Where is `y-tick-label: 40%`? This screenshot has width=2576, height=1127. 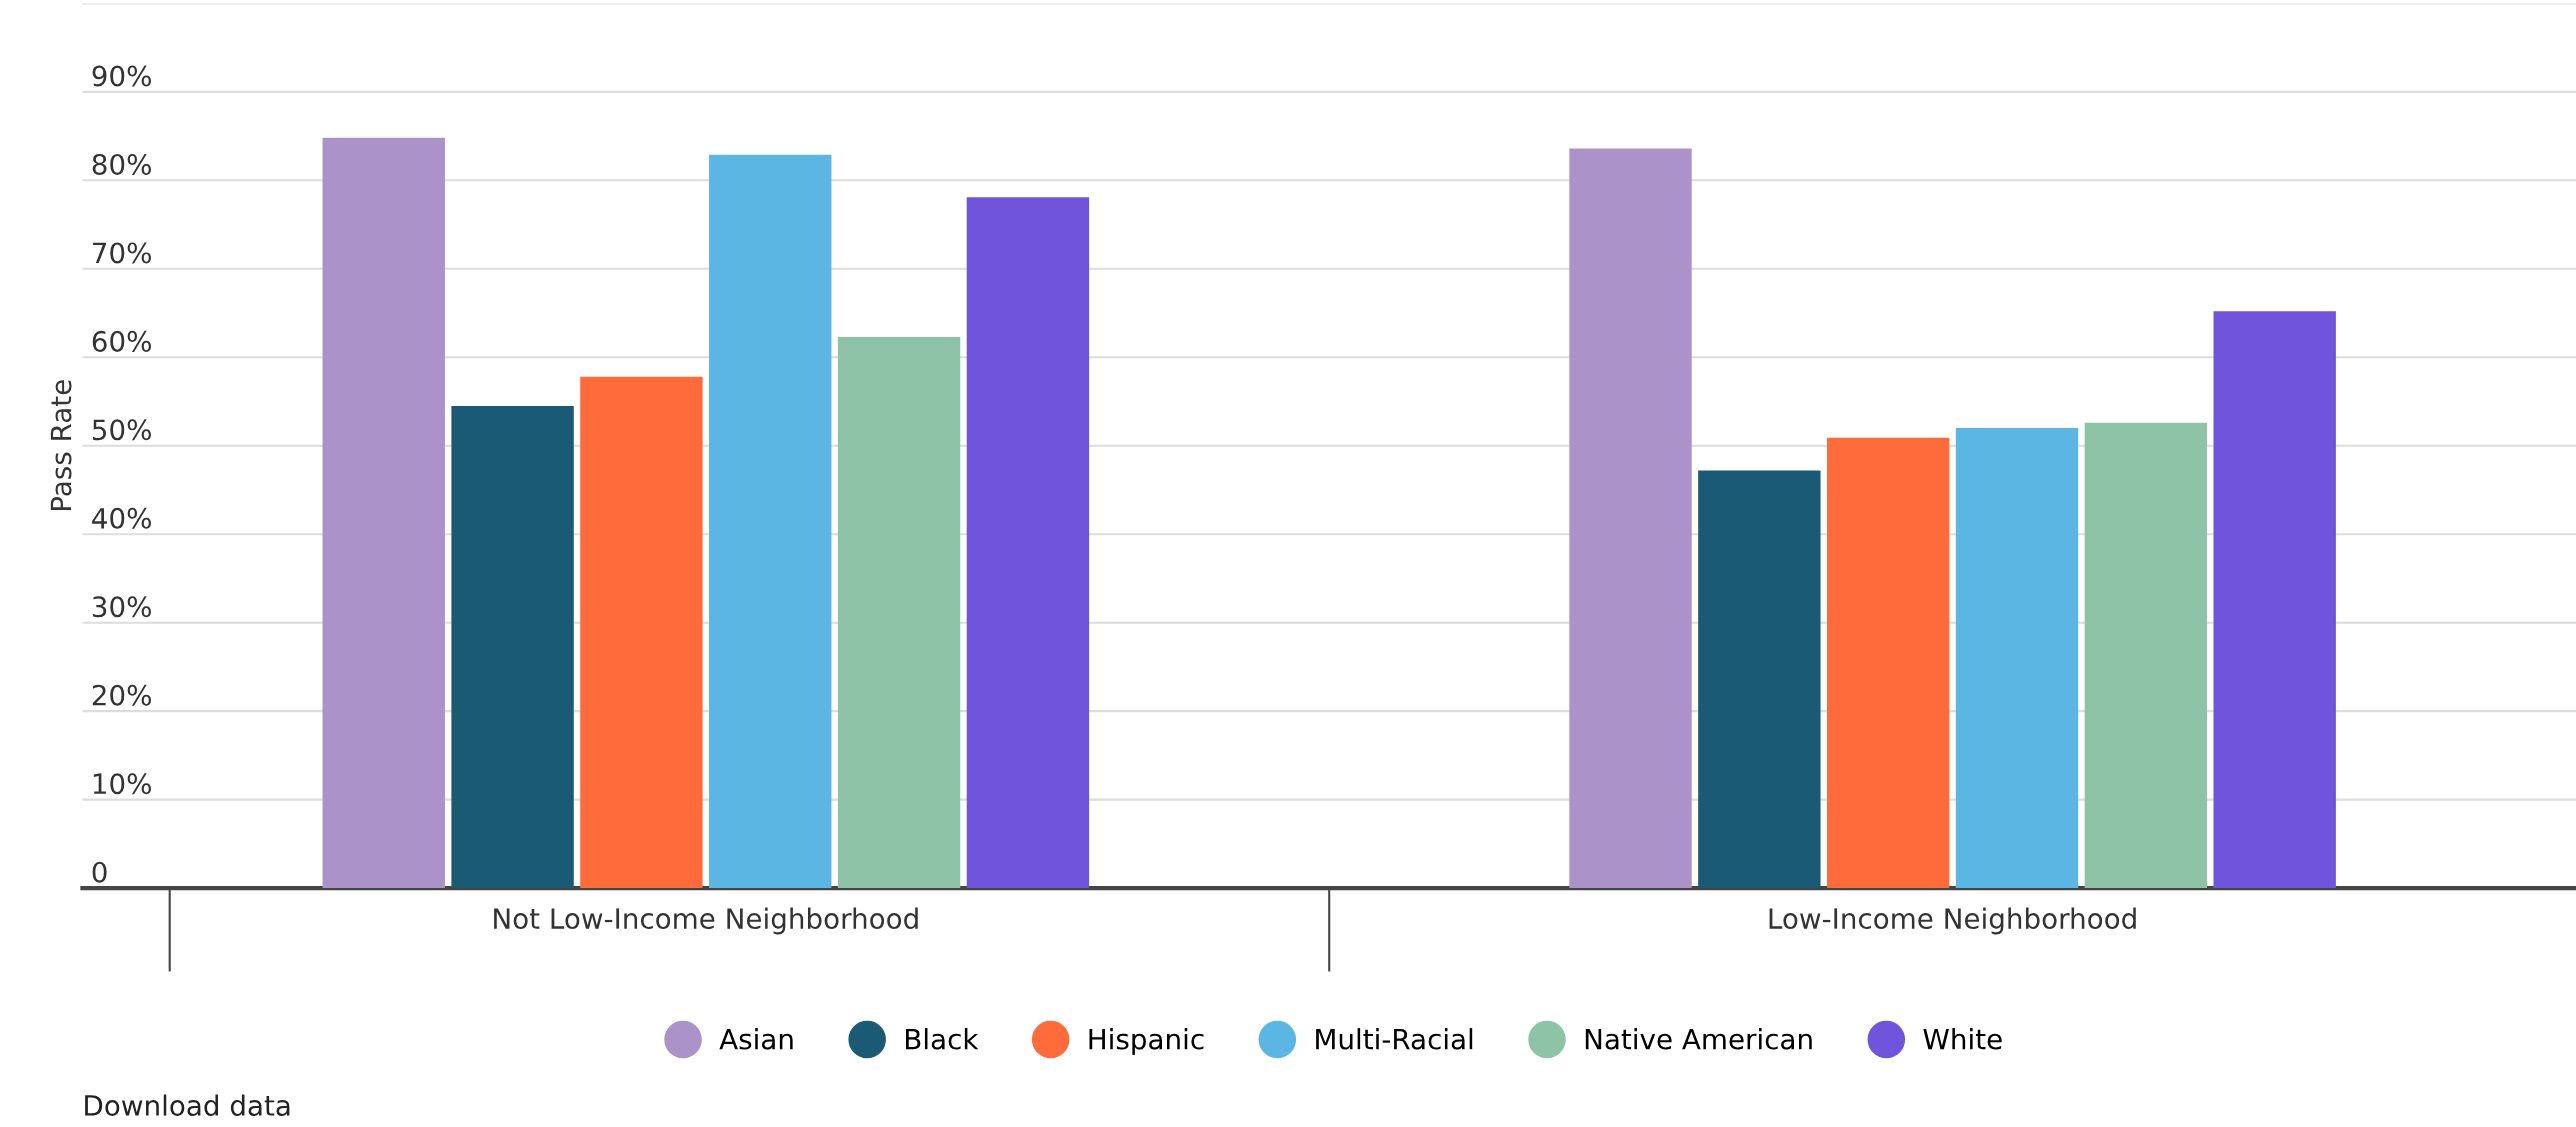 y-tick-label: 40% is located at coordinates (121, 518).